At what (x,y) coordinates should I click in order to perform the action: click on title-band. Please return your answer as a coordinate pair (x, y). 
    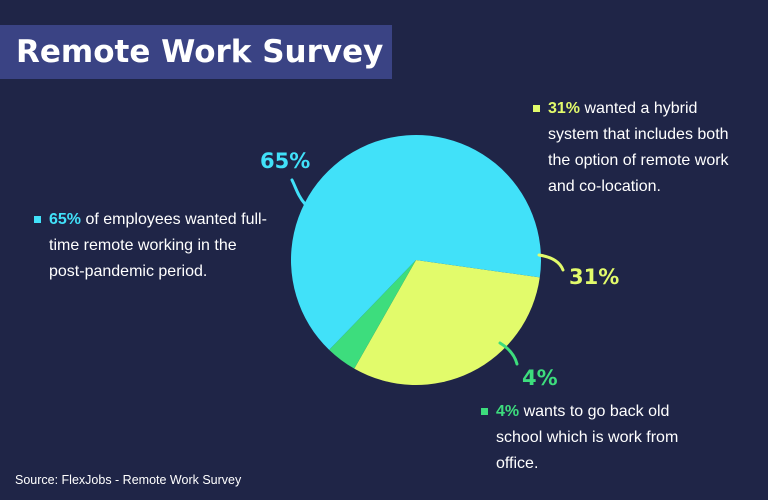
    Looking at the image, I should click on (196, 52).